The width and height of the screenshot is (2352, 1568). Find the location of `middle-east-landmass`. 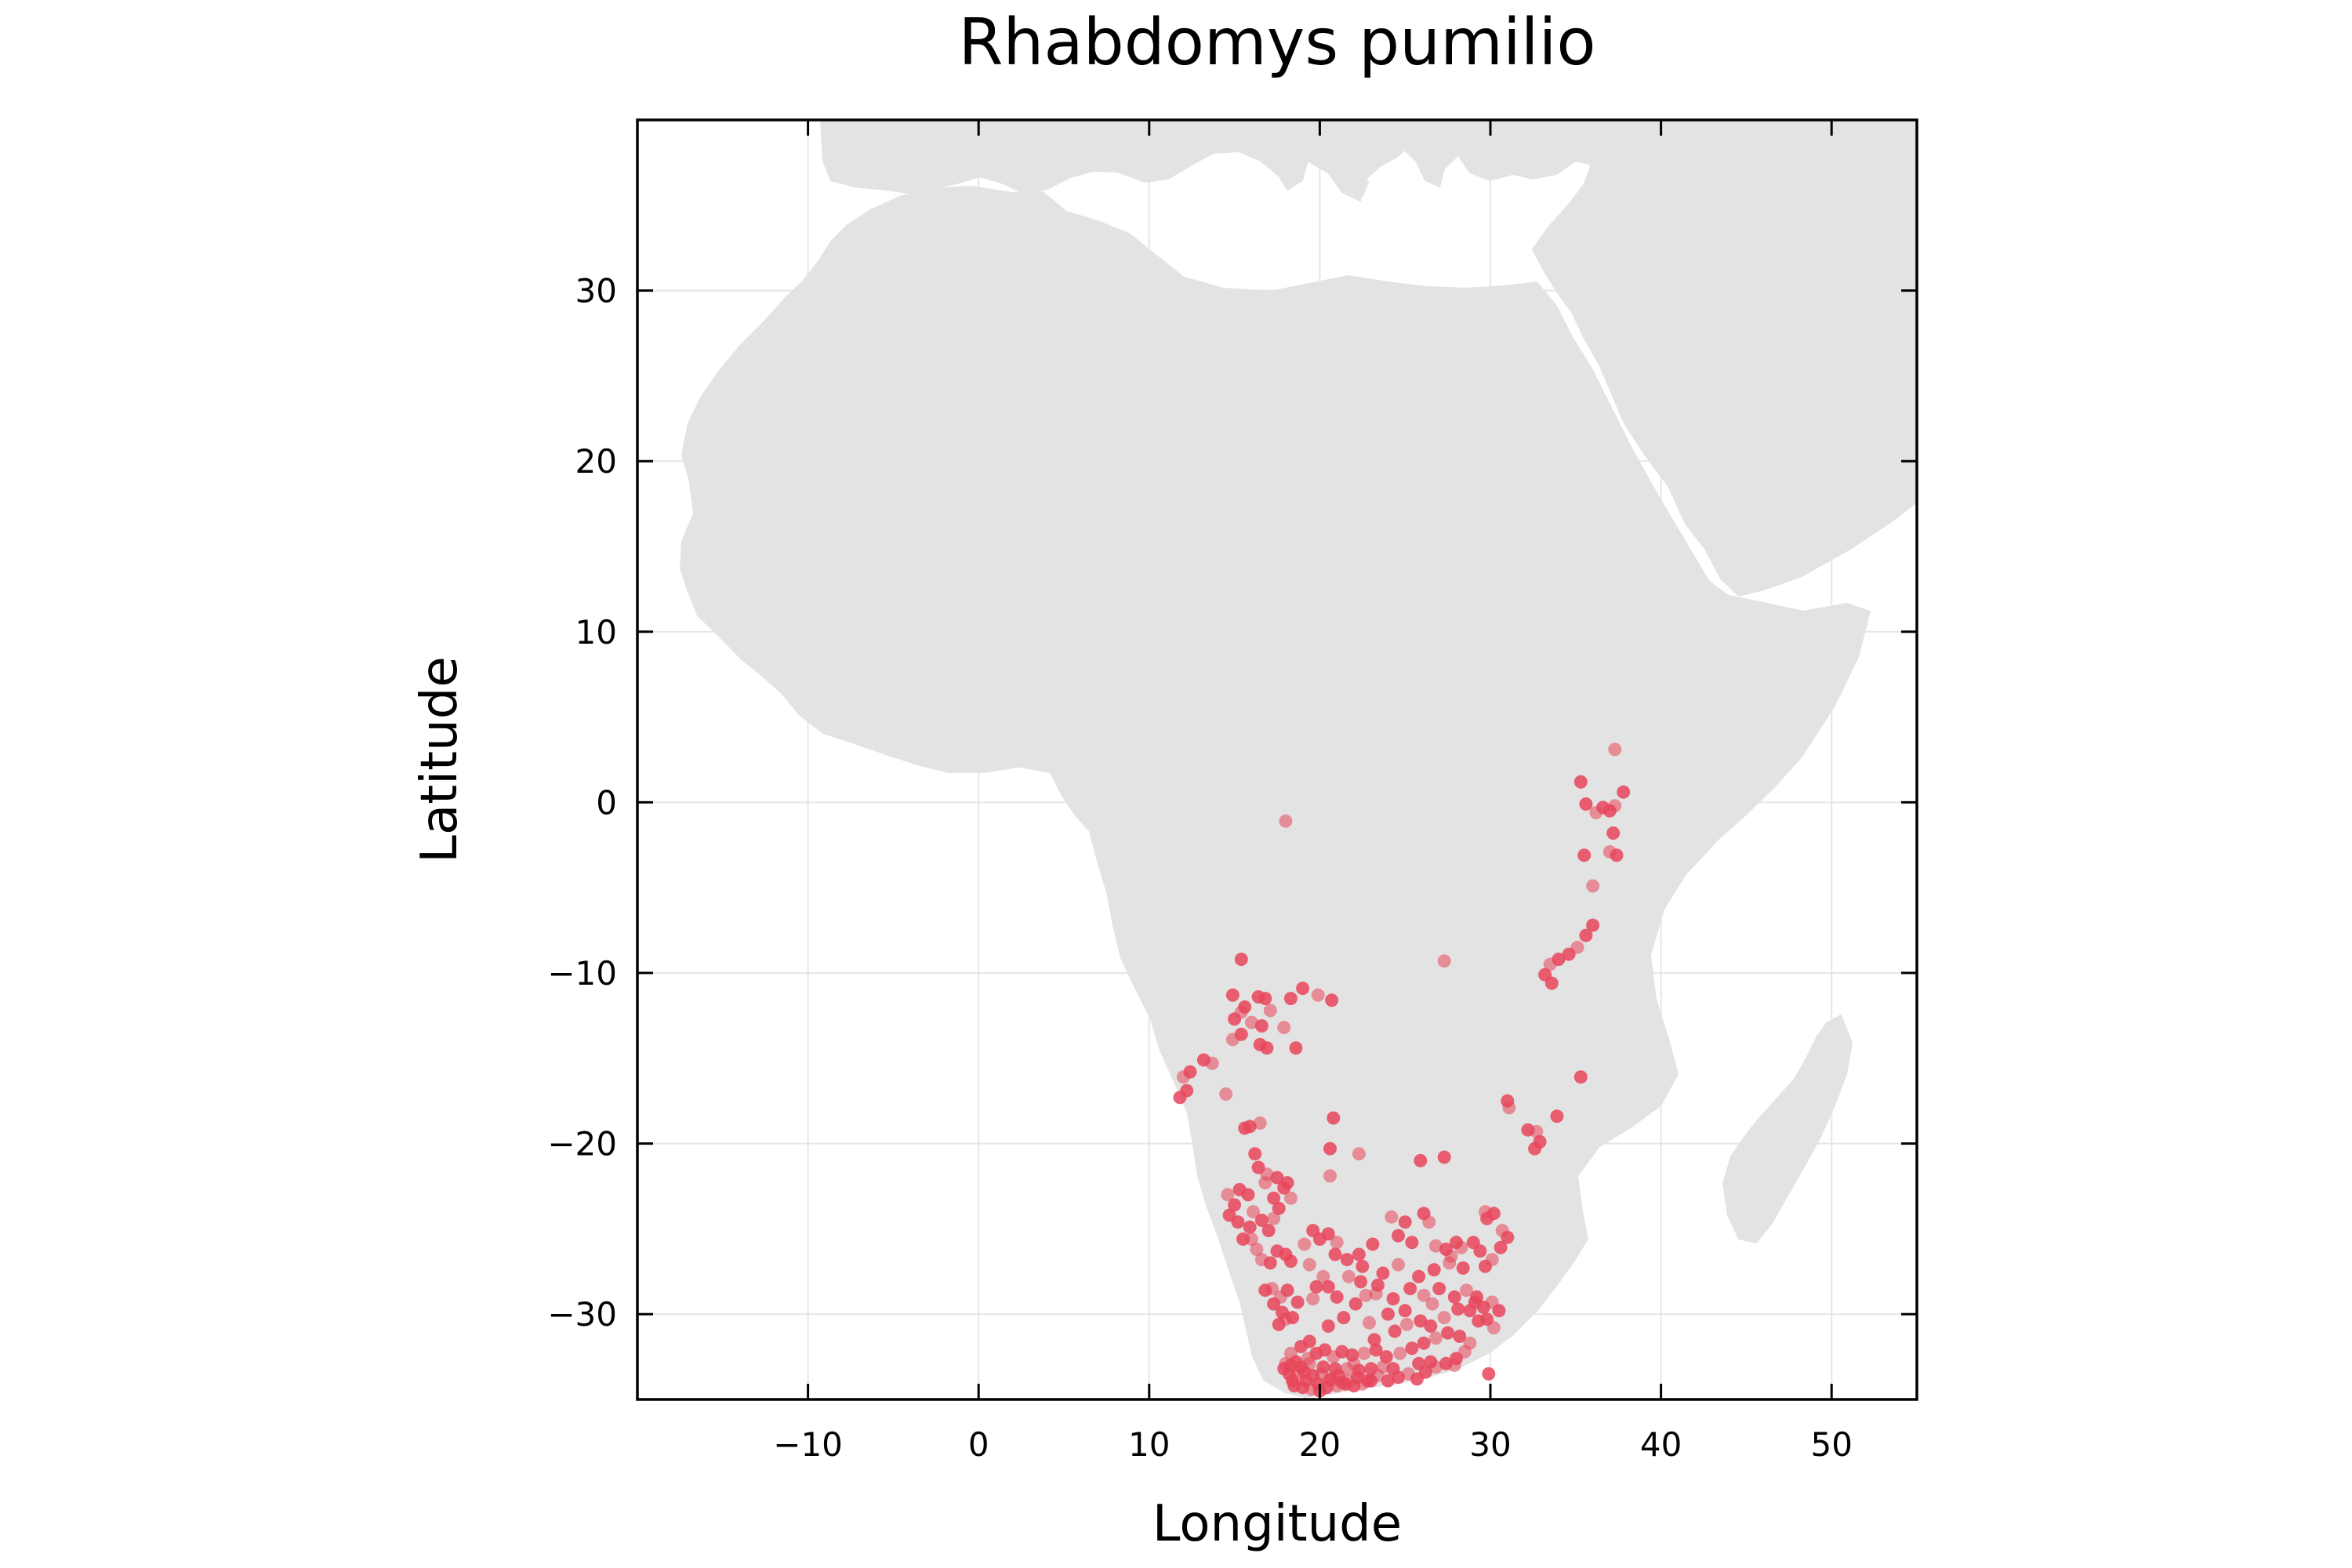

middle-east-landmass is located at coordinates (1680, 358).